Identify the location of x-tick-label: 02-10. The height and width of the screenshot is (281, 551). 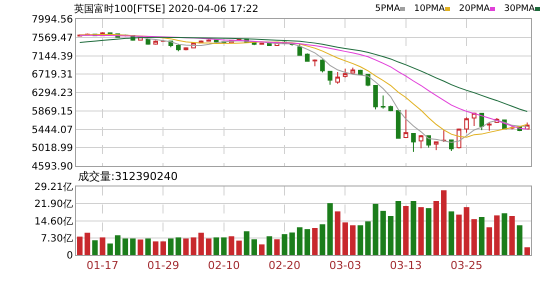
(224, 265).